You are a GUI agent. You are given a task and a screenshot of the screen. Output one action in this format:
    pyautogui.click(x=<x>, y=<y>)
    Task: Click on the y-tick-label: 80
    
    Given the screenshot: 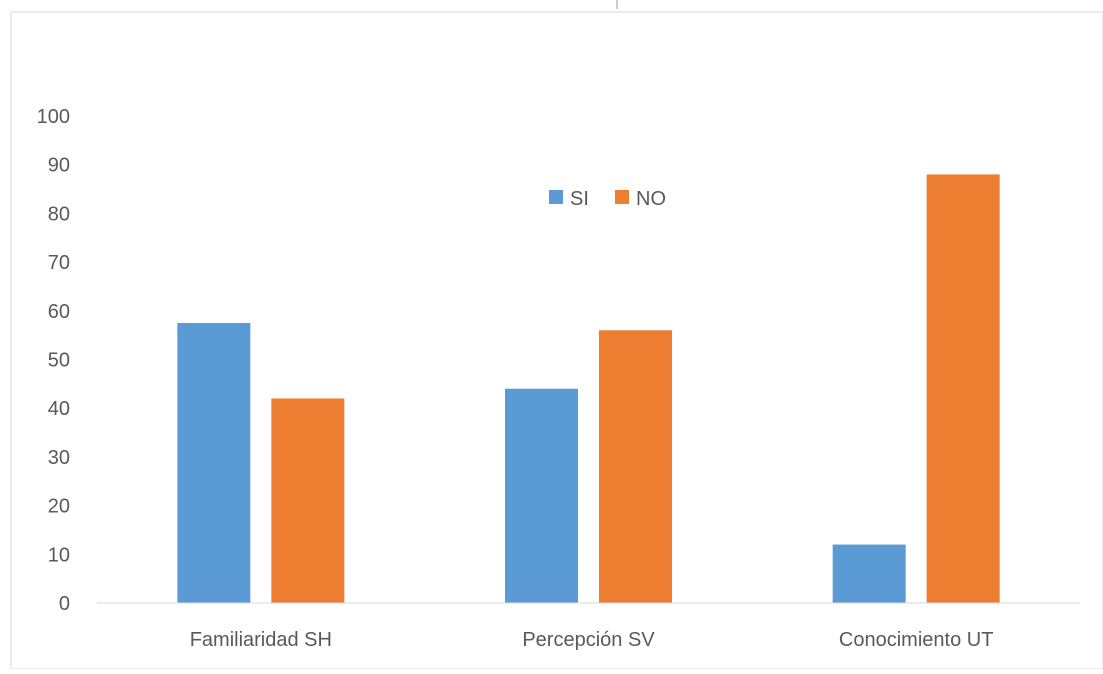 What is the action you would take?
    pyautogui.click(x=59, y=214)
    